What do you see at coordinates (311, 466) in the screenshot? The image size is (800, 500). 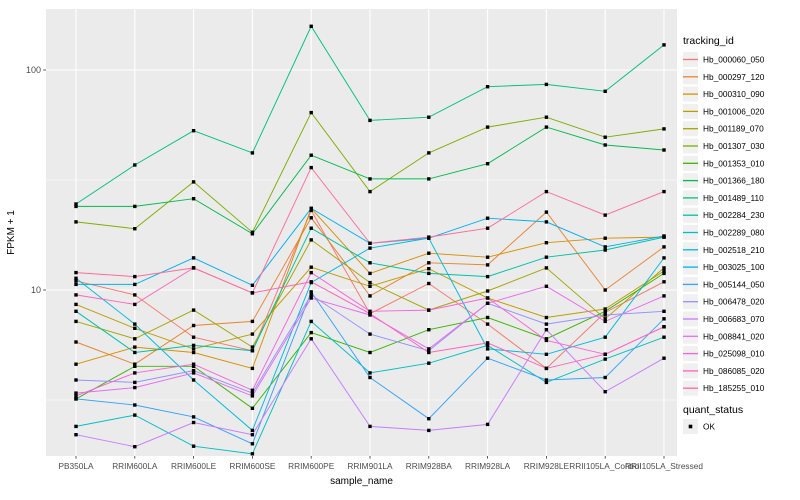 I see `x-tick-label: RRIM600PE` at bounding box center [311, 466].